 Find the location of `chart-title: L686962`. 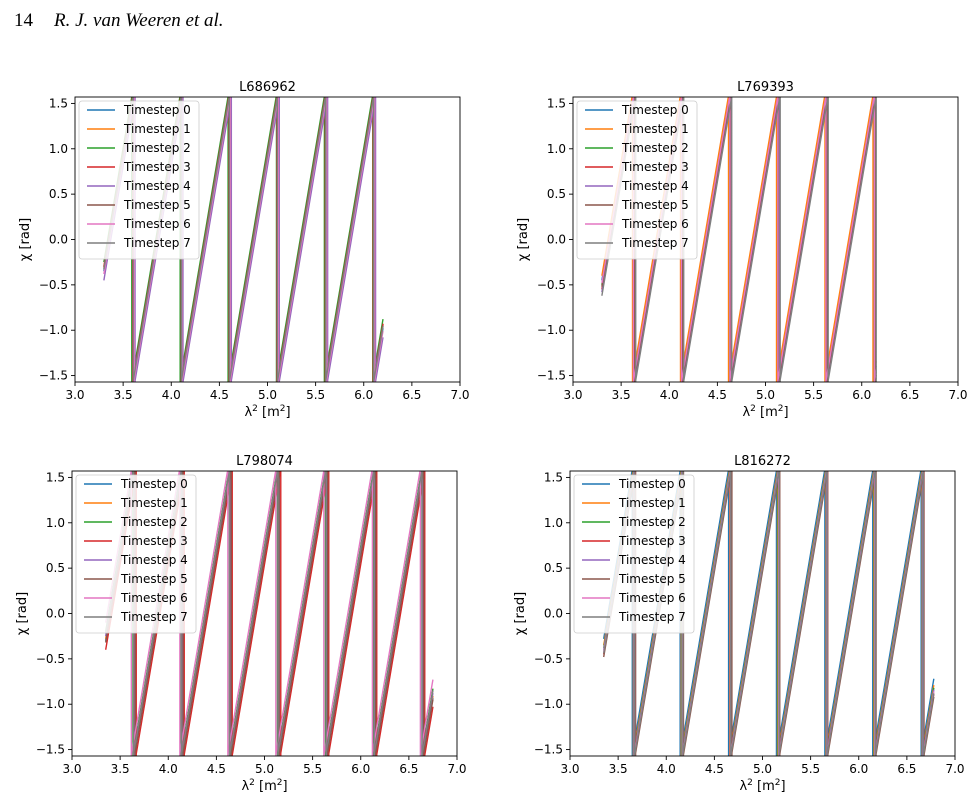

chart-title: L686962 is located at coordinates (267, 87).